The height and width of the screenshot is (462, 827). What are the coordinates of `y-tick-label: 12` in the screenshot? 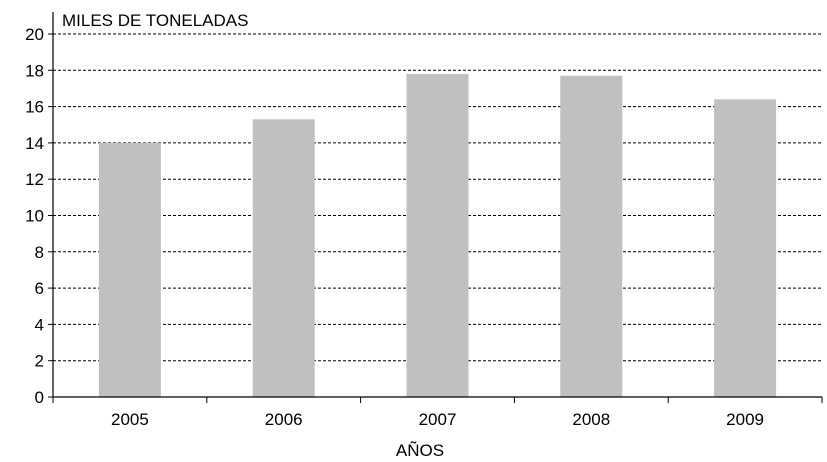 It's located at (34, 179).